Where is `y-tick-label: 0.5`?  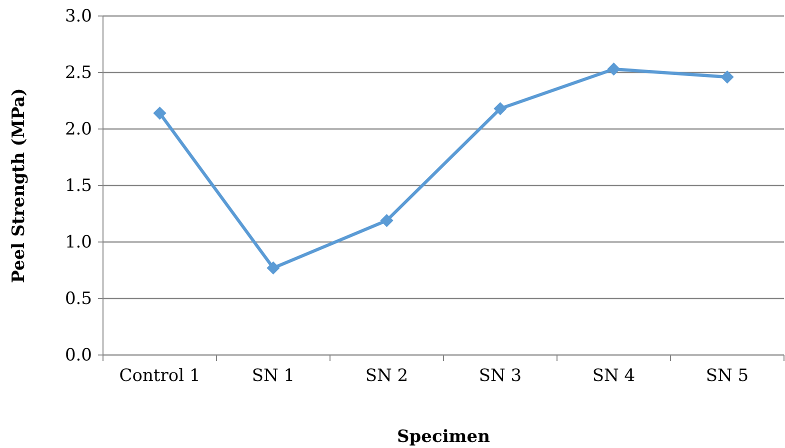
y-tick-label: 0.5 is located at coordinates (78, 298).